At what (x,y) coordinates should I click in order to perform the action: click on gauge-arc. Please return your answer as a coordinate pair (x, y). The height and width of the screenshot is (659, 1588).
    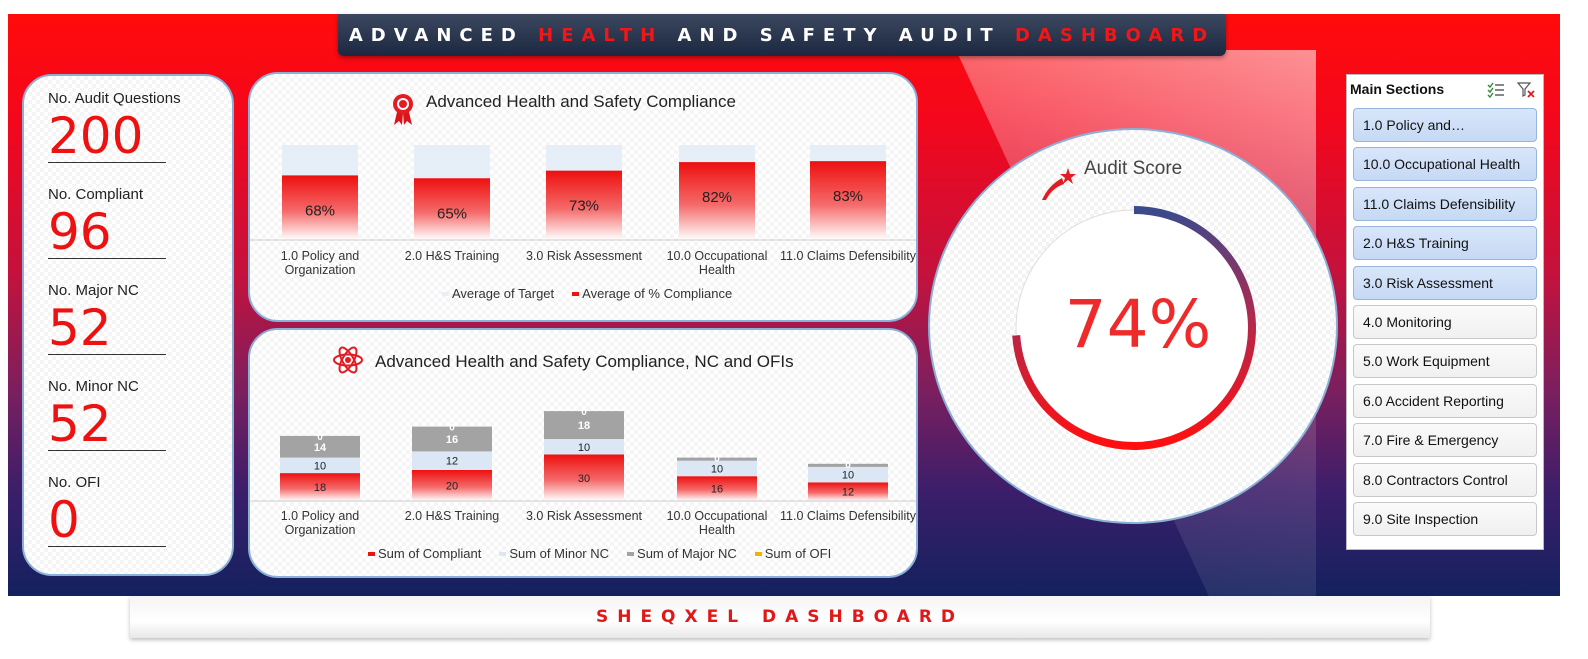
    Looking at the image, I should click on (1134, 328).